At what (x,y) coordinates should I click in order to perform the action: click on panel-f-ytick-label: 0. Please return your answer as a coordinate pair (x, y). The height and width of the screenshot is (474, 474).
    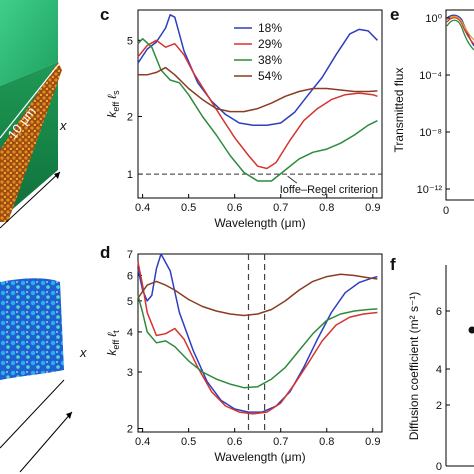
    Looking at the image, I should click on (439, 467).